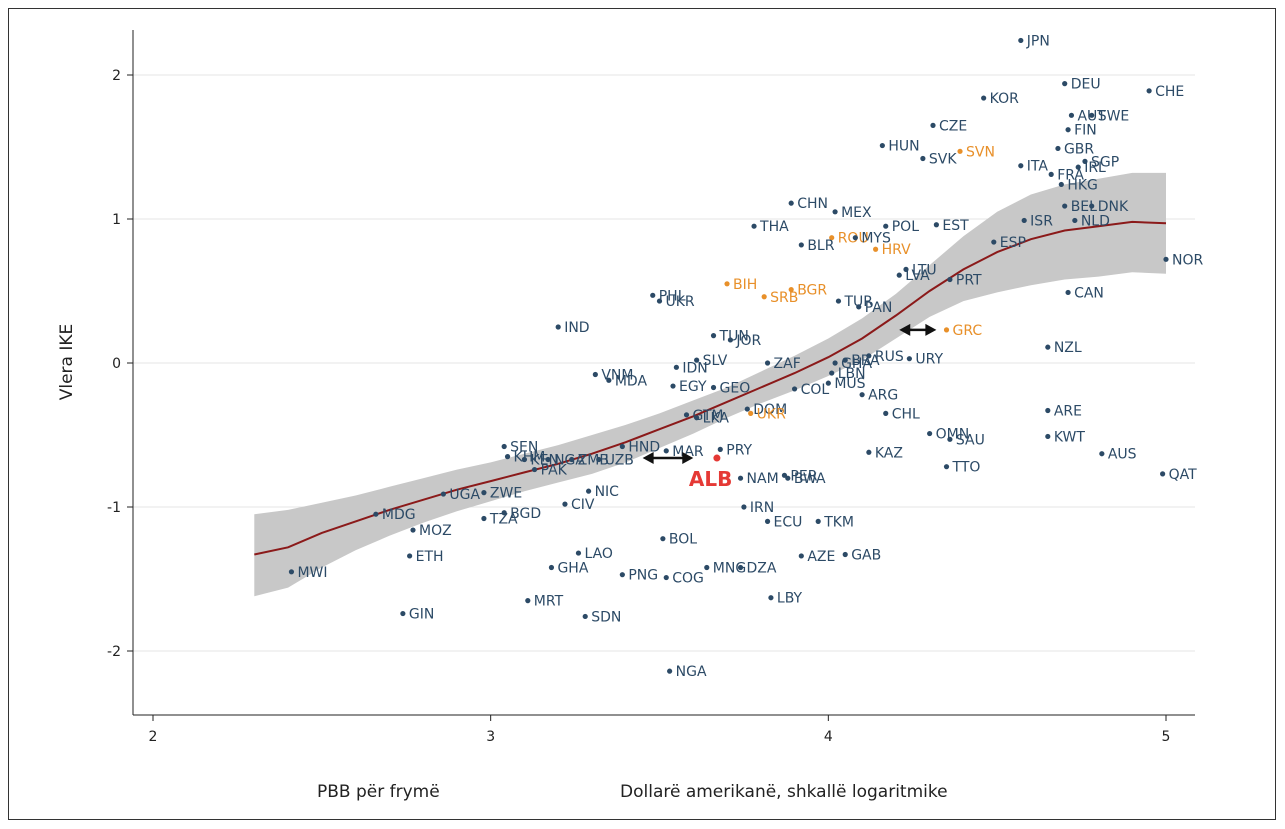 This screenshot has height=829, width=1285. Describe the element at coordinates (762, 568) in the screenshot. I see `data-label: DZA` at that location.